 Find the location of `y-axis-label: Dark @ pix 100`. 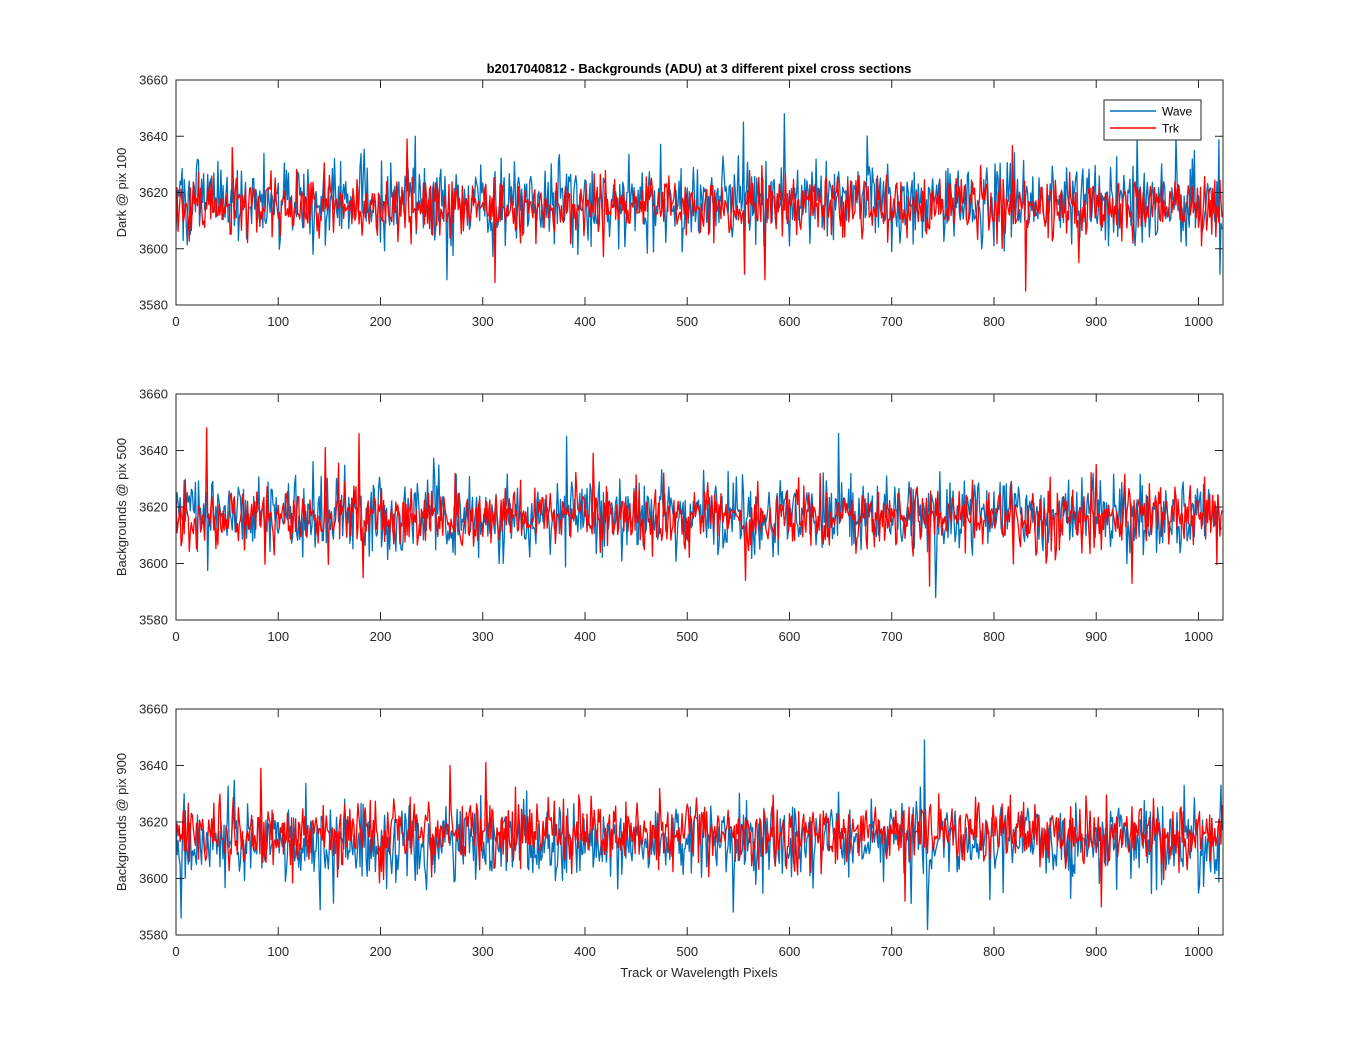

y-axis-label: Dark @ pix 100 is located at coordinates (121, 193).